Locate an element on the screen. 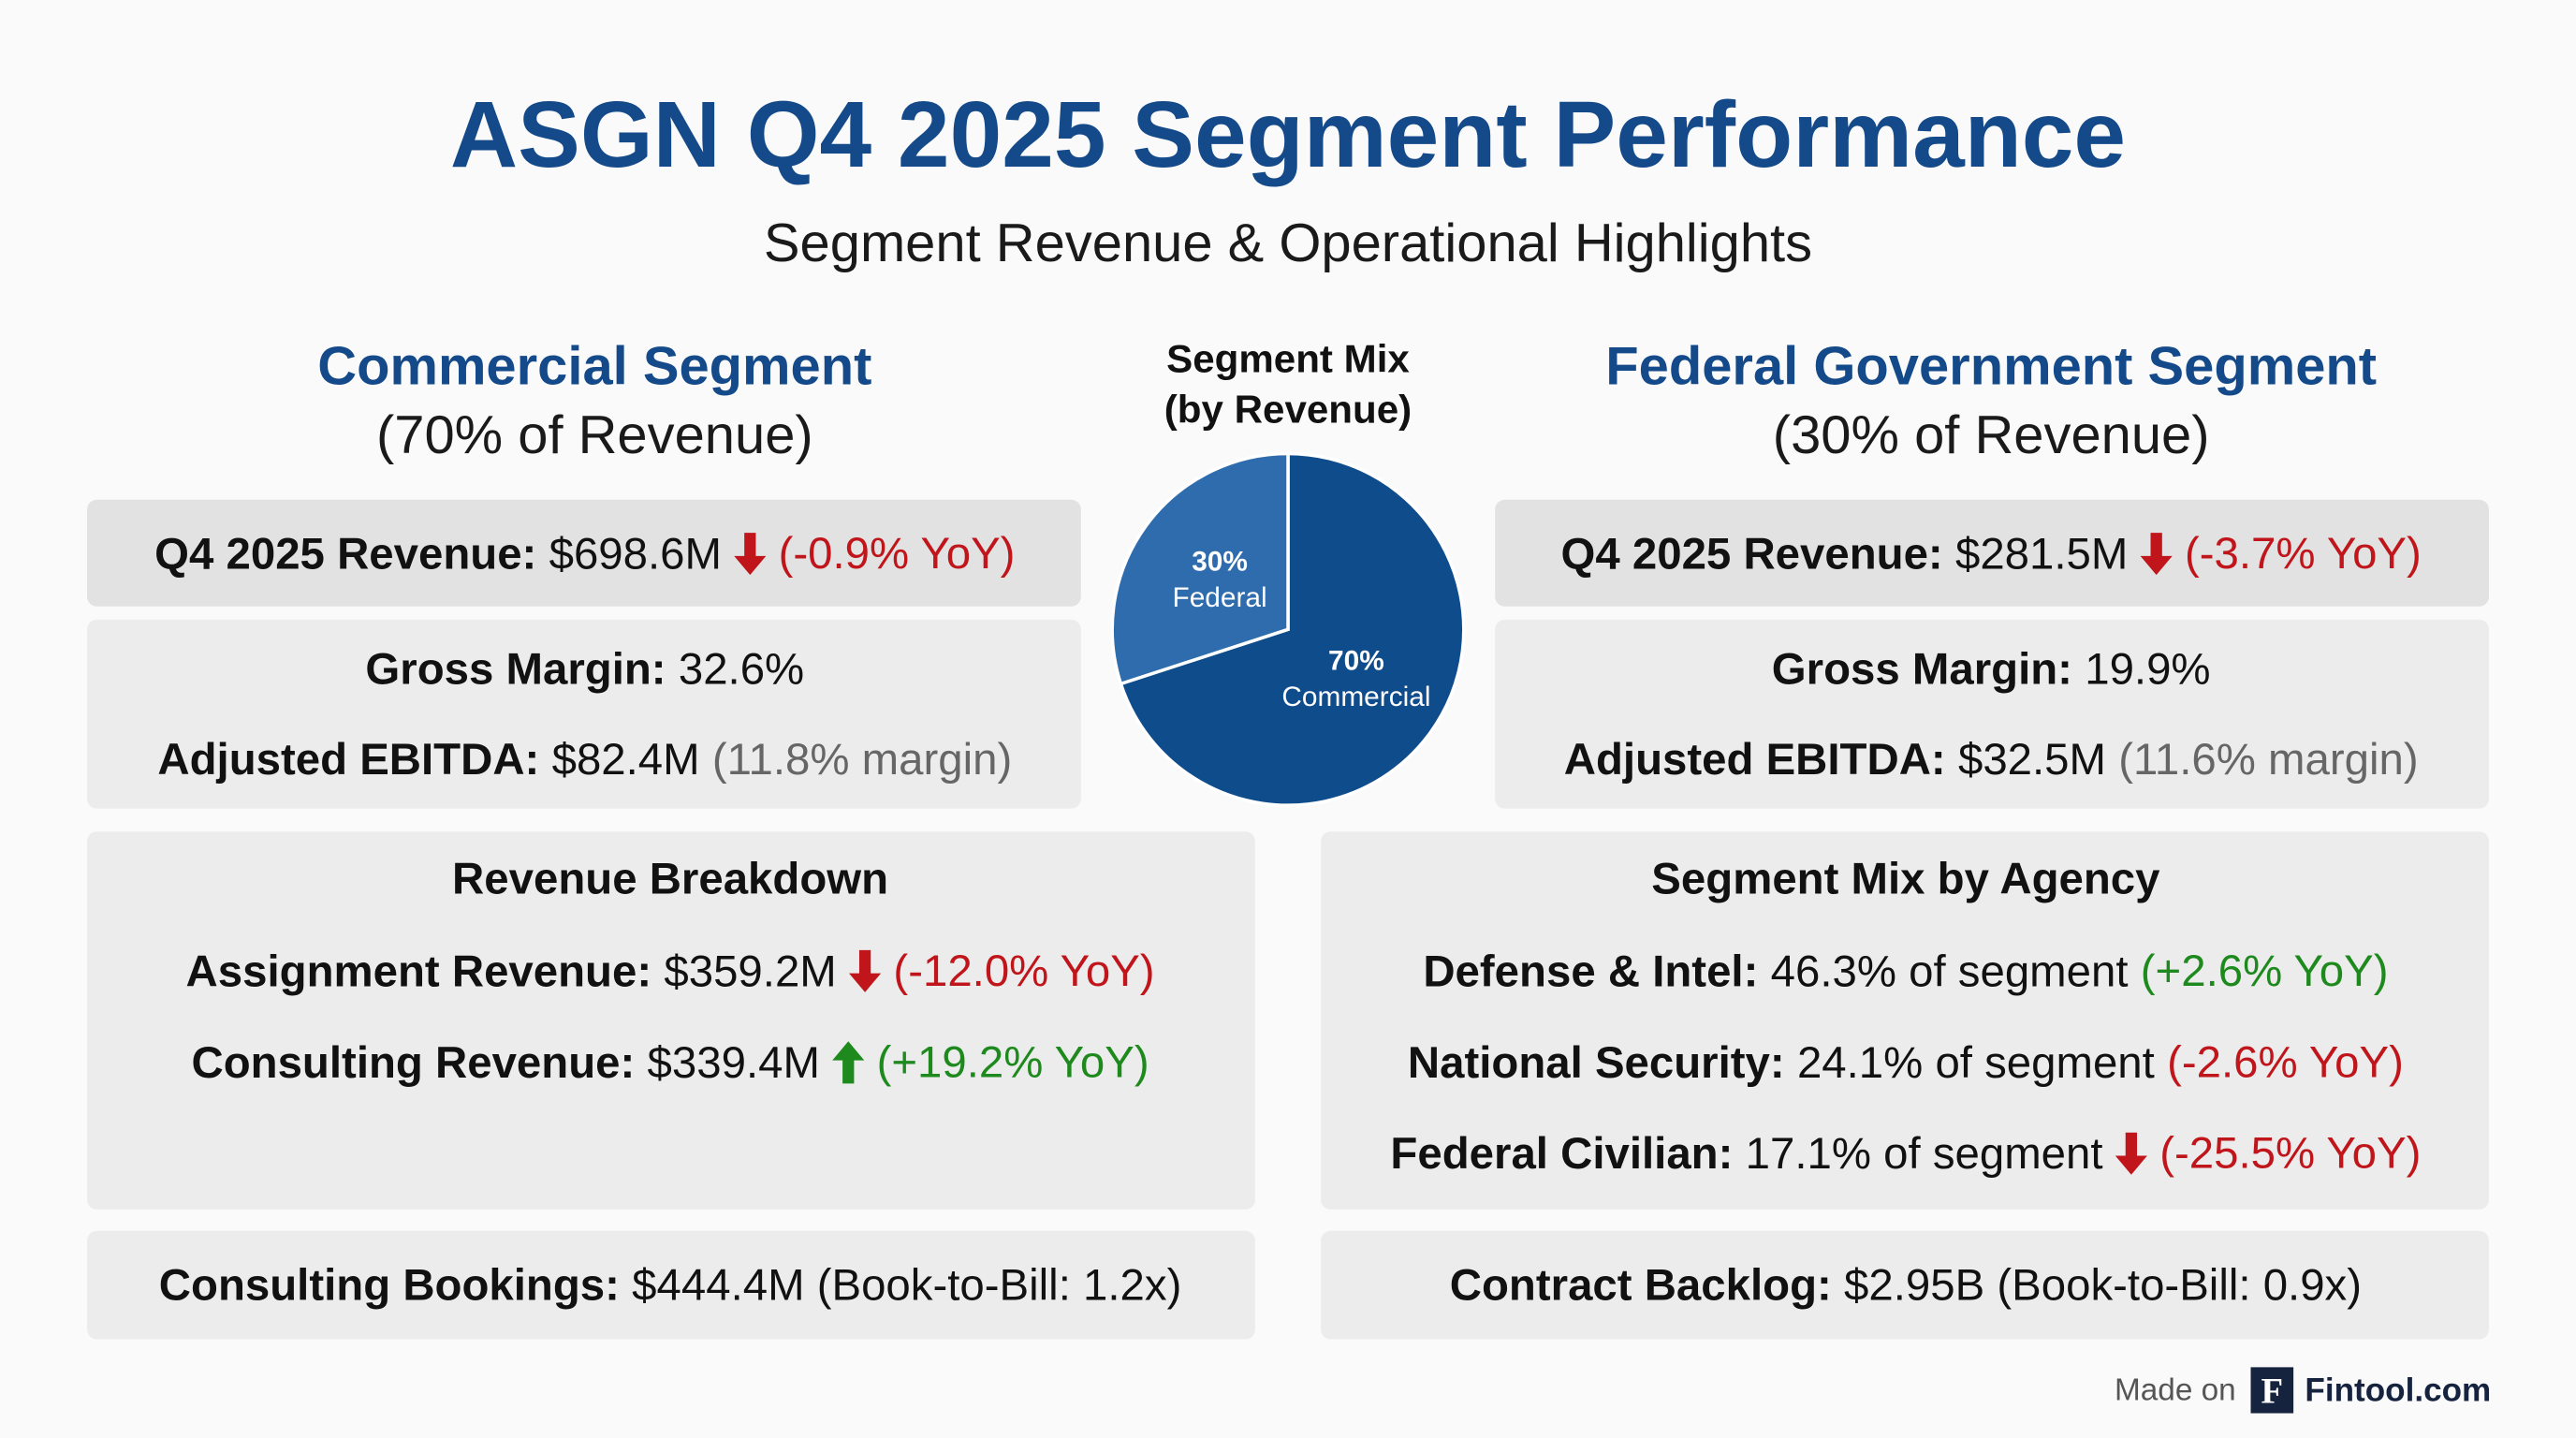 Image resolution: width=2576 pixels, height=1438 pixels. metric-value: $281.5M is located at coordinates (2041, 554).